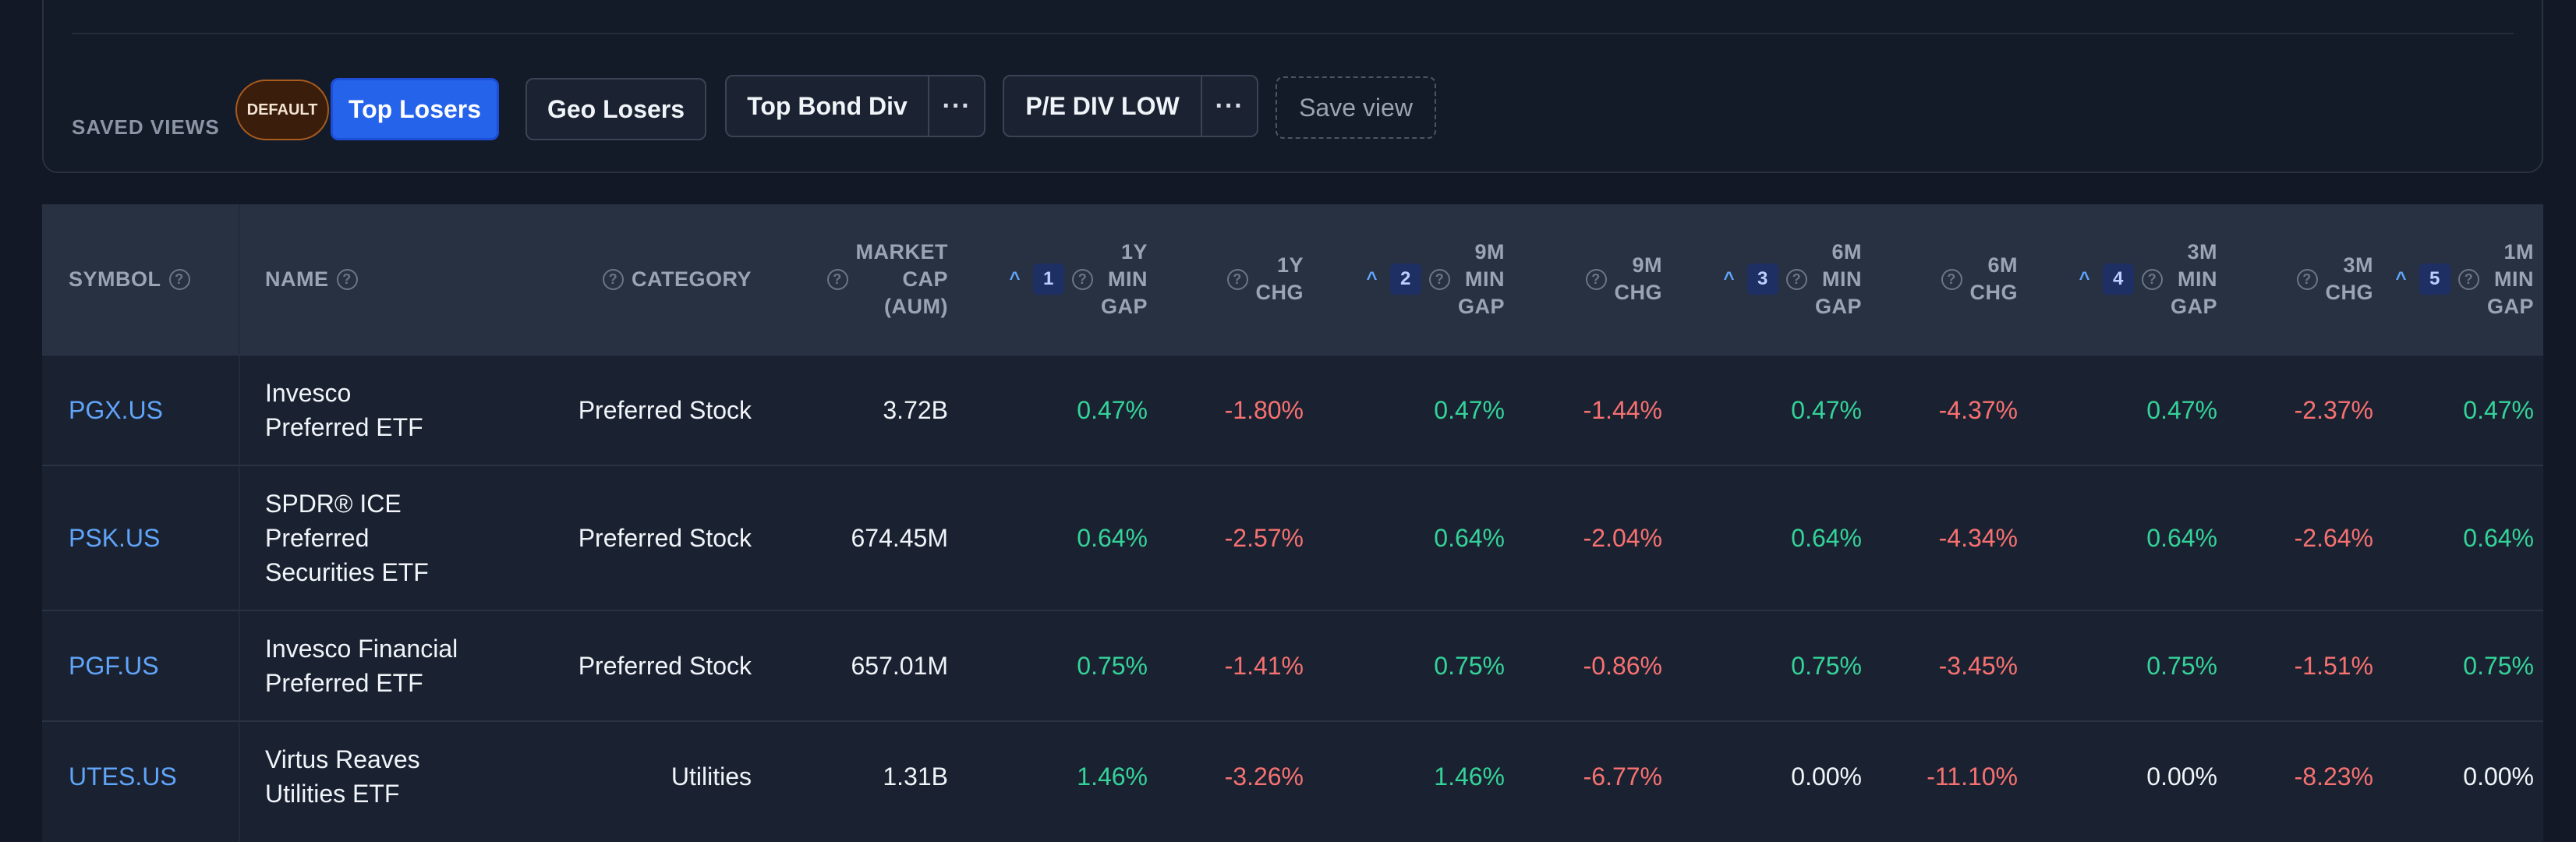  Describe the element at coordinates (916, 410) in the screenshot. I see `market-cap-cell: 3.72B` at that location.